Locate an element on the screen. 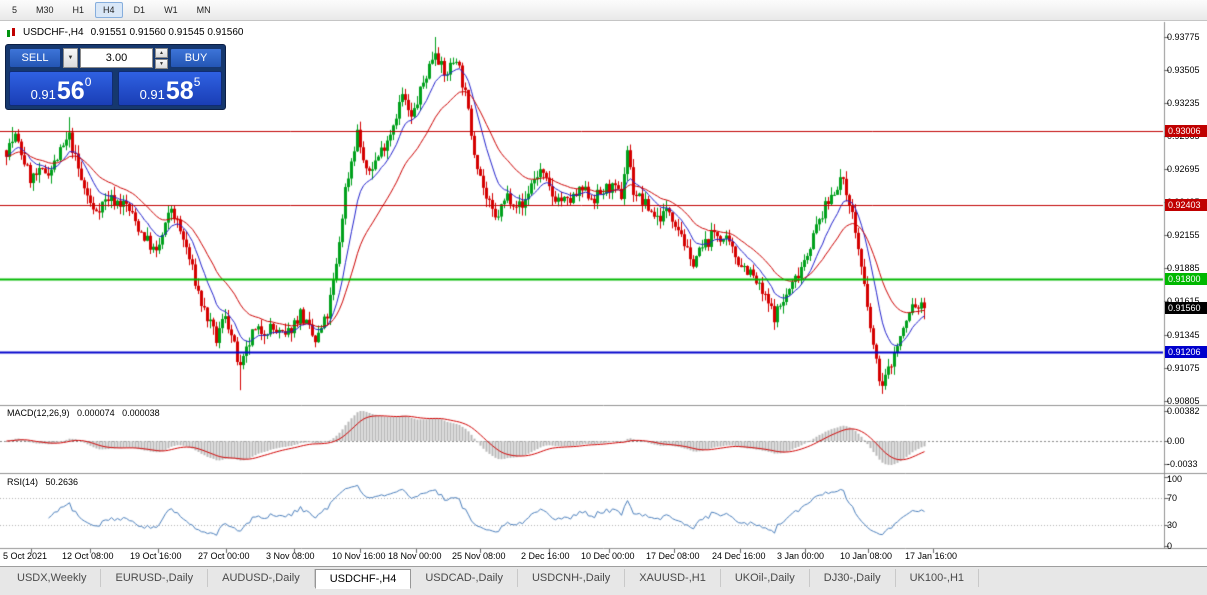 This screenshot has height=595, width=1207. sell-price-superscript: 0 is located at coordinates (88, 82).